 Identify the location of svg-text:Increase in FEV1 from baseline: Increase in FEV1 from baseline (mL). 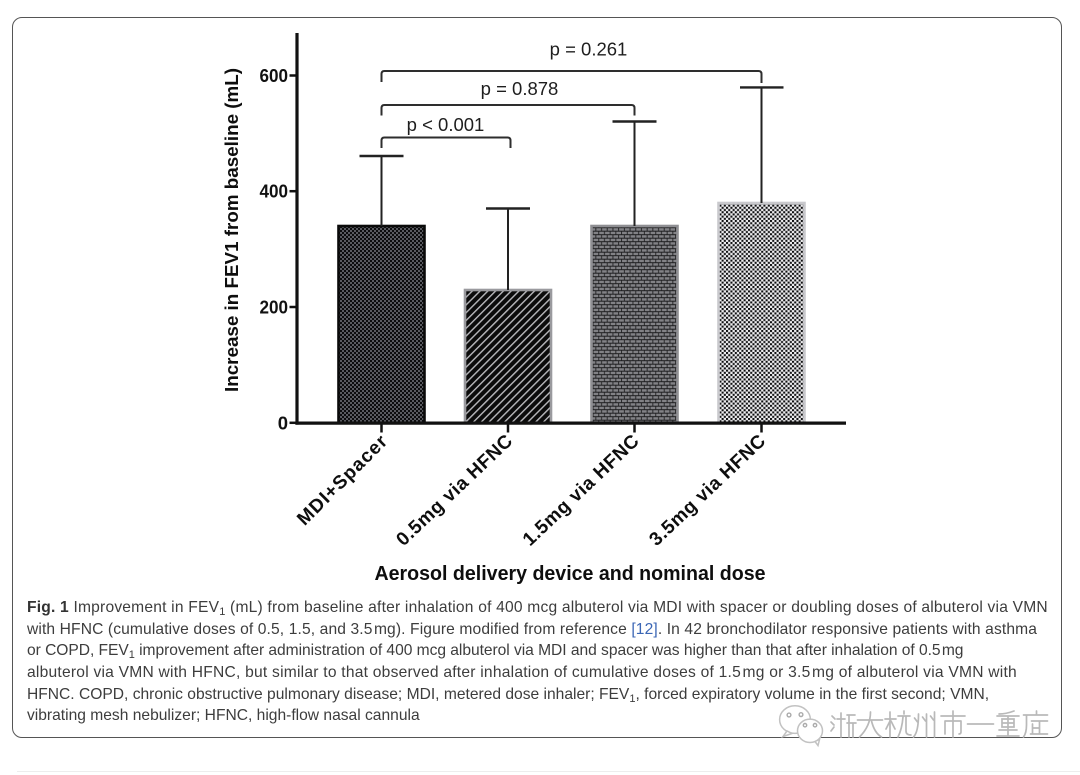
(231, 230).